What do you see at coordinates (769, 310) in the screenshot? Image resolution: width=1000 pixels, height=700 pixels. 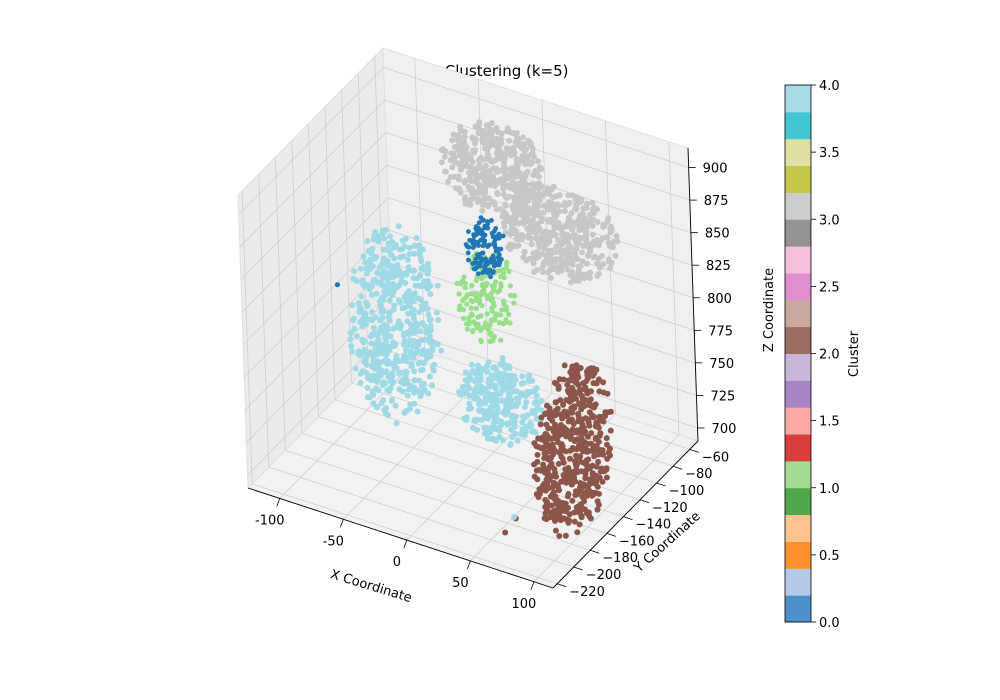 I see `z-axis-label: Z Coordinate` at bounding box center [769, 310].